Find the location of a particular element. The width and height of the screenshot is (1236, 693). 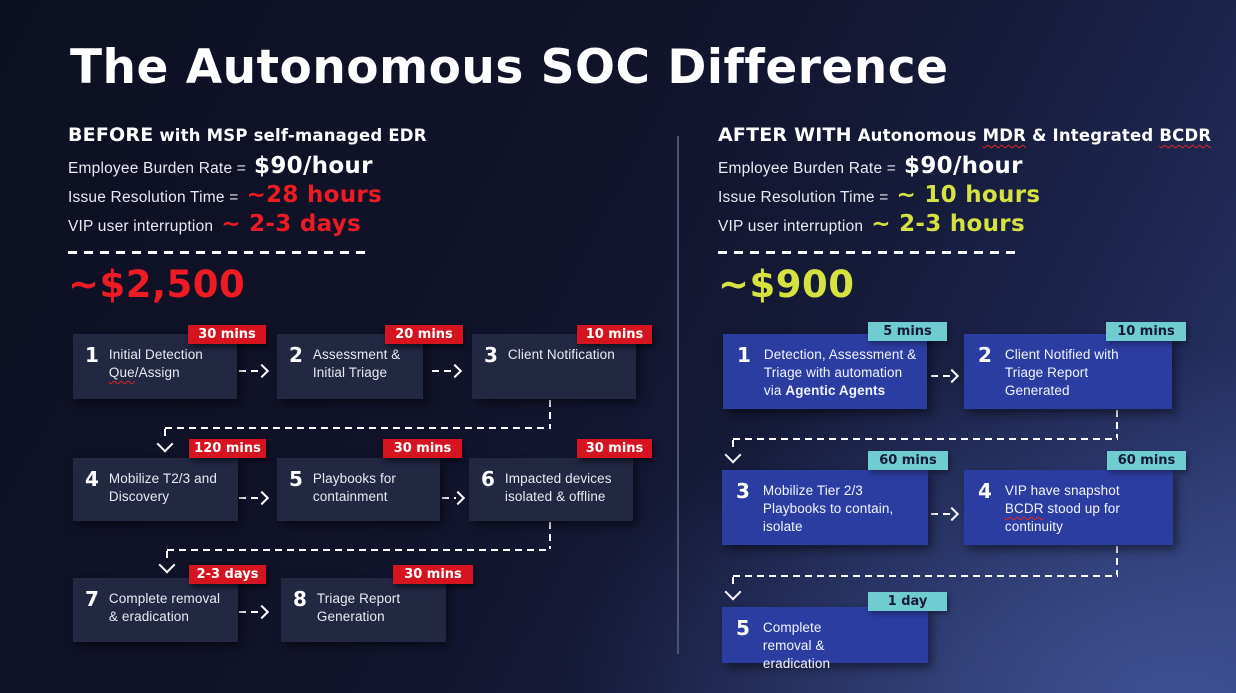

step-text: Client Notification is located at coordinates (561, 354).